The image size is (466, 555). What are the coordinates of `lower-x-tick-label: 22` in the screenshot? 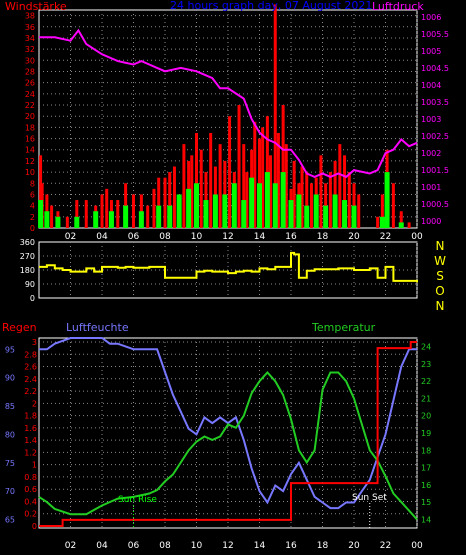 It's located at (385, 546).